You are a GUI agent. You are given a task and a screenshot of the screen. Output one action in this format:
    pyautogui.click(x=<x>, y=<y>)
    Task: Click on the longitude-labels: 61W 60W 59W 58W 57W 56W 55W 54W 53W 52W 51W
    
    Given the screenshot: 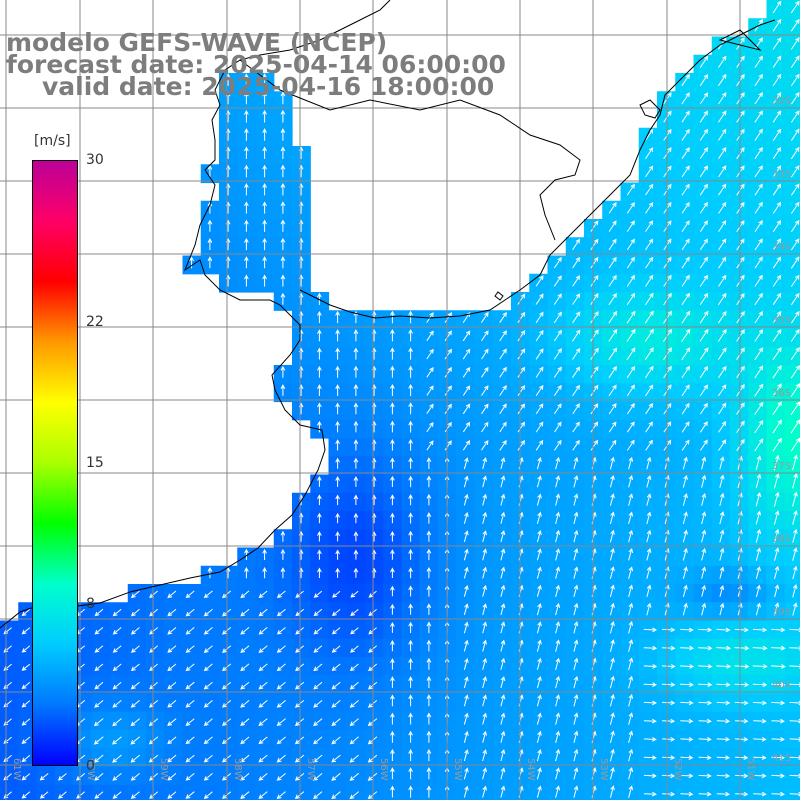 What is the action you would take?
    pyautogui.click(x=383, y=769)
    